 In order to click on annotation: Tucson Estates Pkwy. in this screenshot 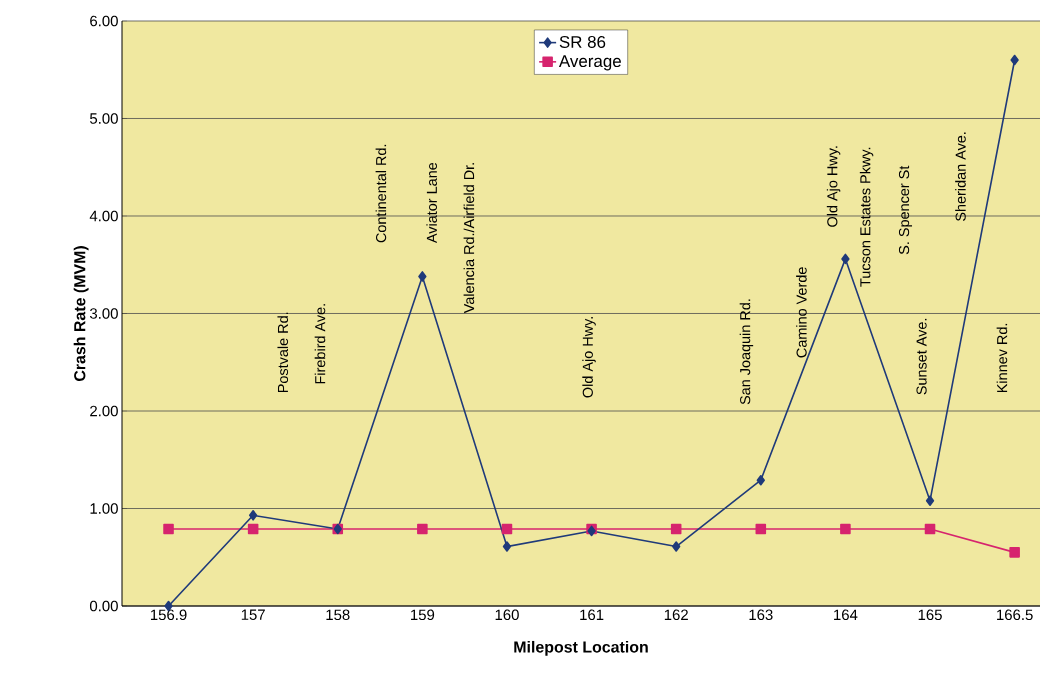, I will do `click(866, 217)`.